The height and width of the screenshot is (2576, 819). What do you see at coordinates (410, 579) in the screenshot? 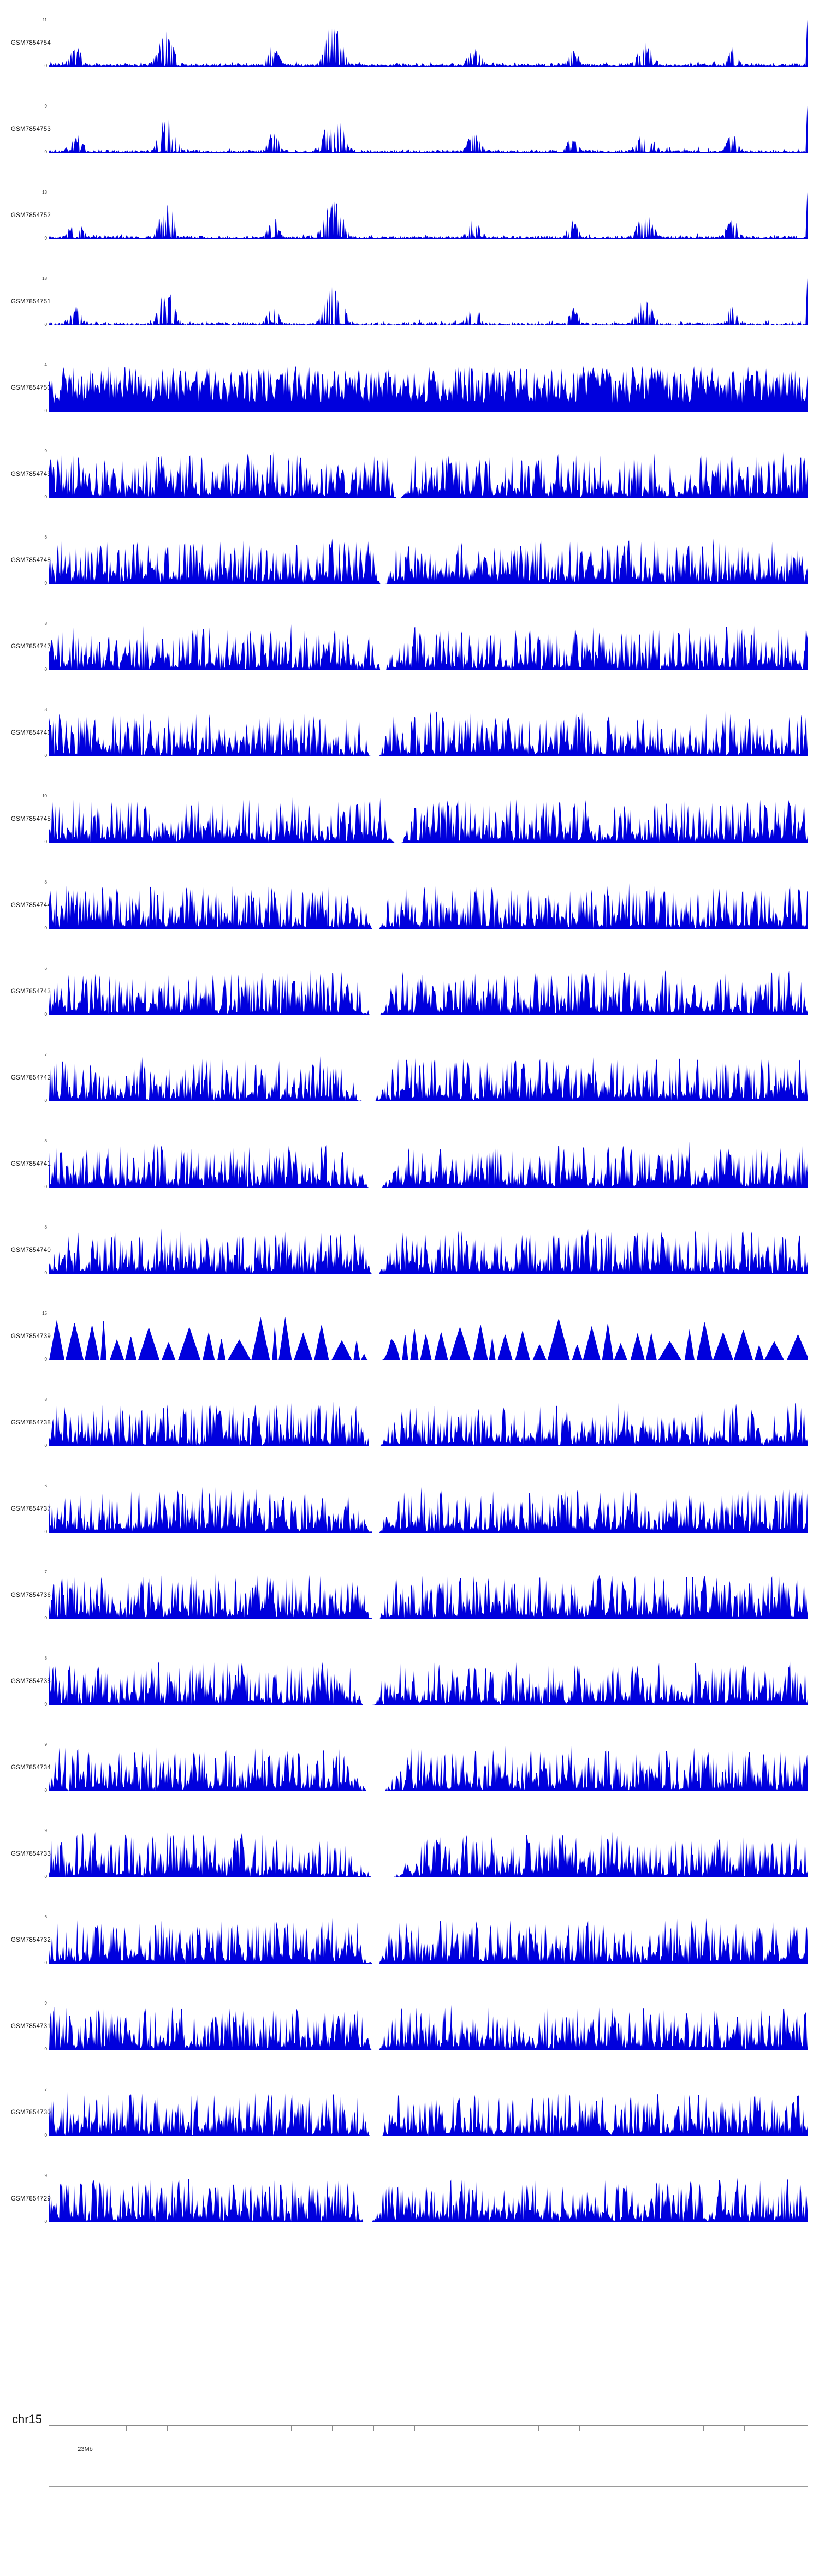
I see `track-row: GSM7854748 6 0` at bounding box center [410, 579].